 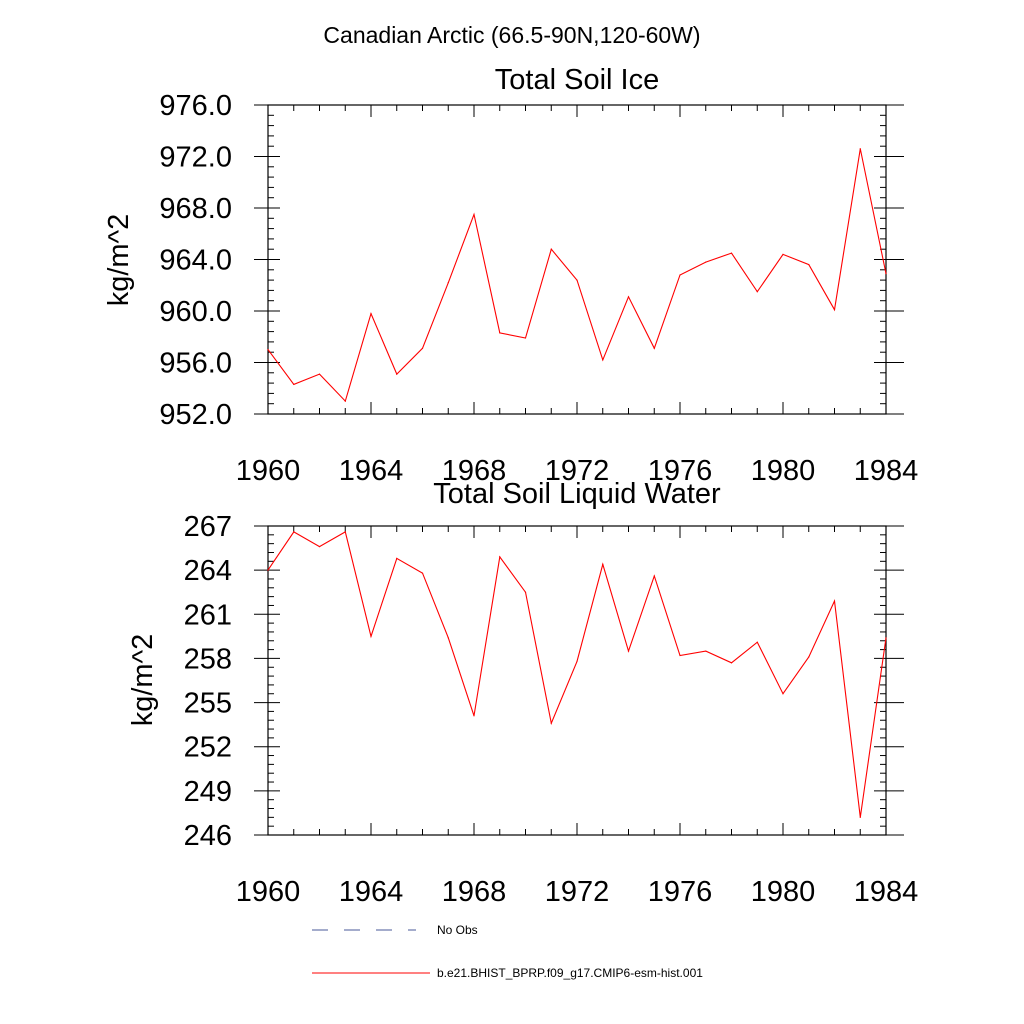 What do you see at coordinates (208, 571) in the screenshot?
I see `y-tick-label: 264` at bounding box center [208, 571].